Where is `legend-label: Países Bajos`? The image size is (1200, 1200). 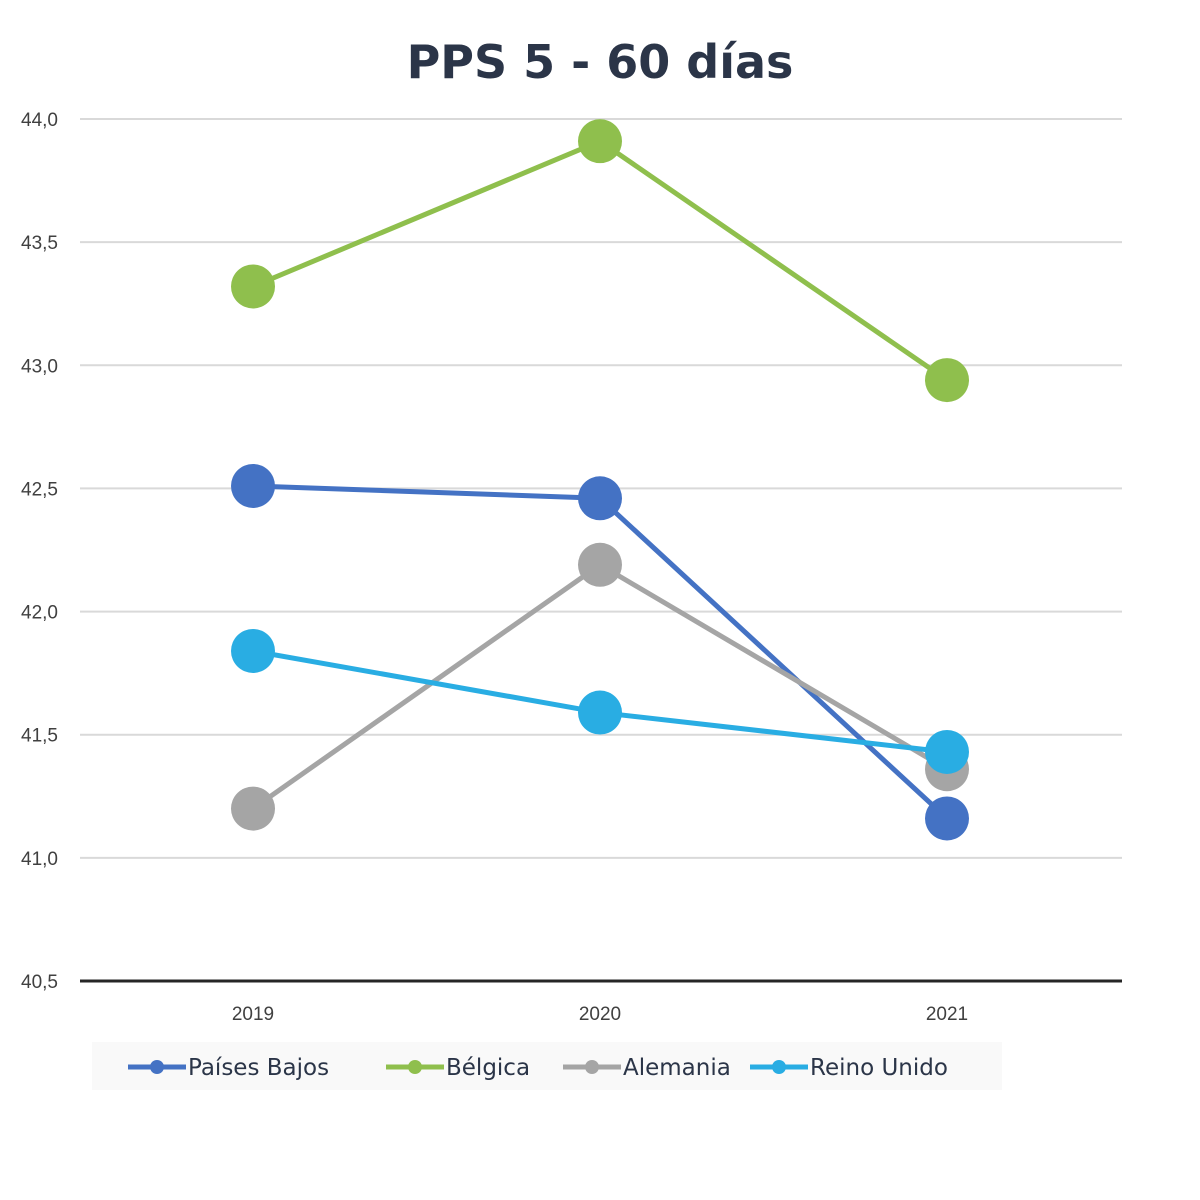 legend-label: Países Bajos is located at coordinates (258, 1068).